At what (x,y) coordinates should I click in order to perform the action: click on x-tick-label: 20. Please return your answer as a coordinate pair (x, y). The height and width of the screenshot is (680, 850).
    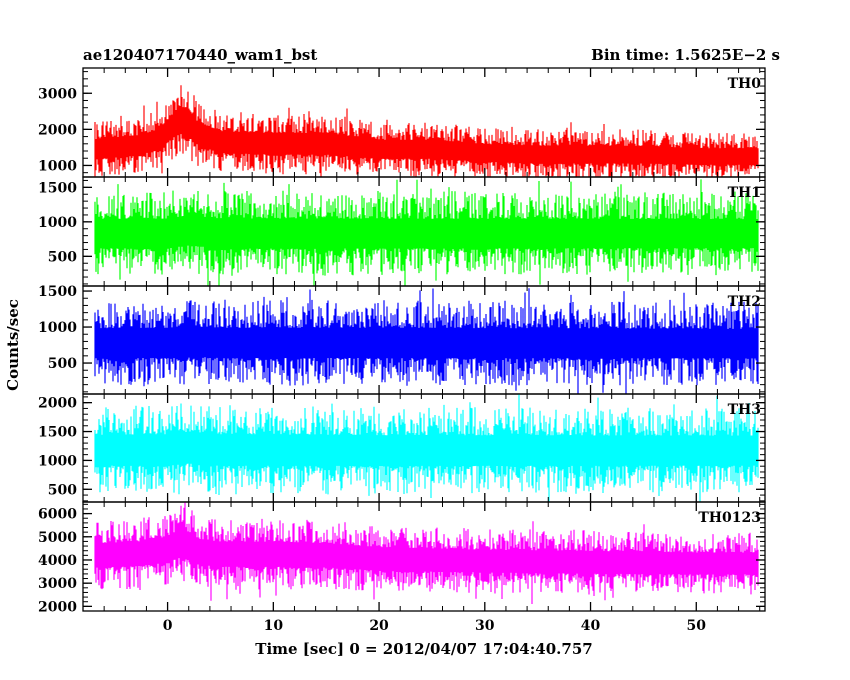
    Looking at the image, I should click on (379, 626).